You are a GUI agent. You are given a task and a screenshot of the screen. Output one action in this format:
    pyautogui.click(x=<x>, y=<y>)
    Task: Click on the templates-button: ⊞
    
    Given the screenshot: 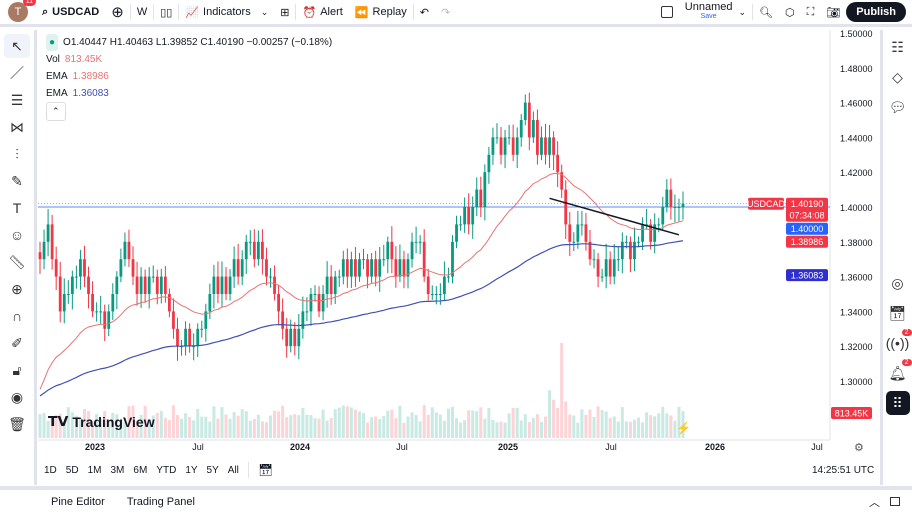 What is the action you would take?
    pyautogui.click(x=284, y=12)
    